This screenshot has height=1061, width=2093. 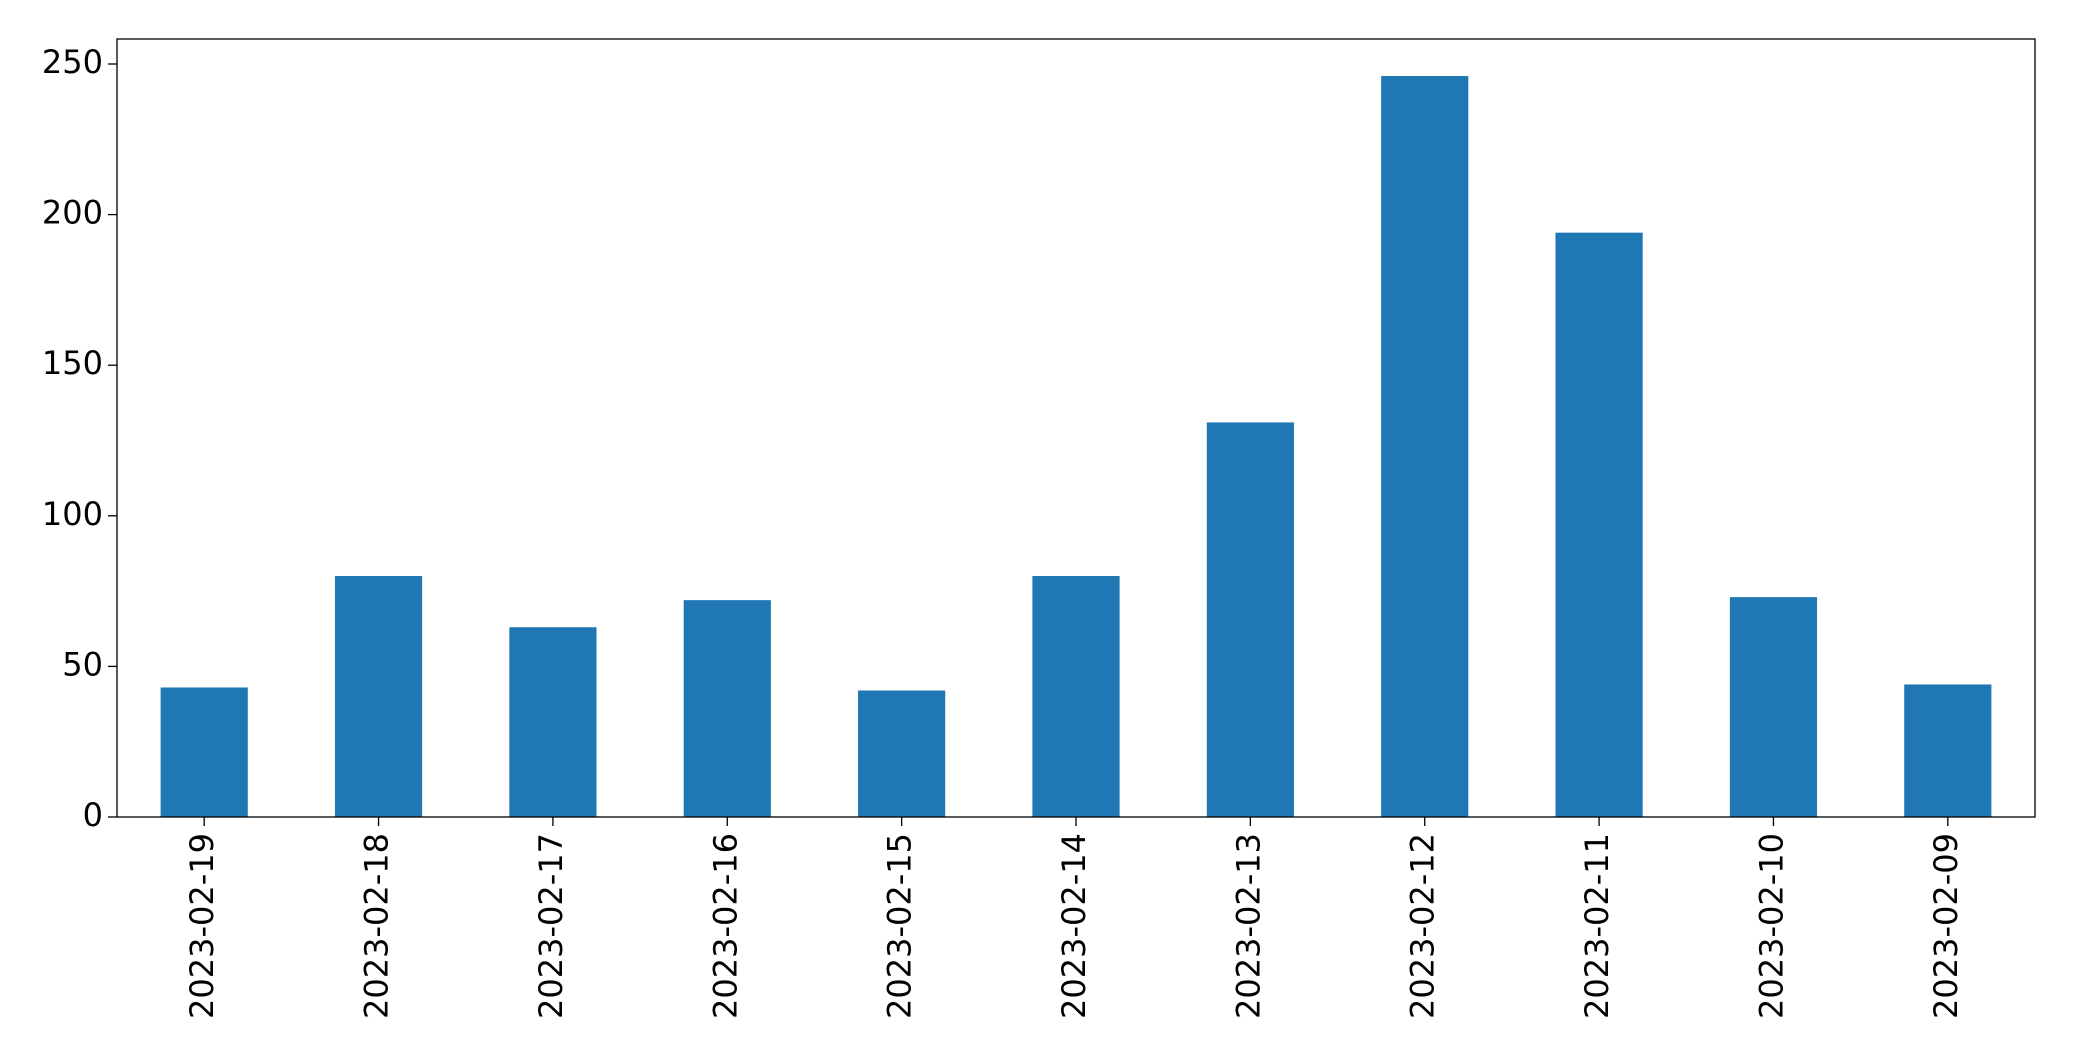 I want to click on x-tick-label: 2023-02-12, so click(x=1423, y=926).